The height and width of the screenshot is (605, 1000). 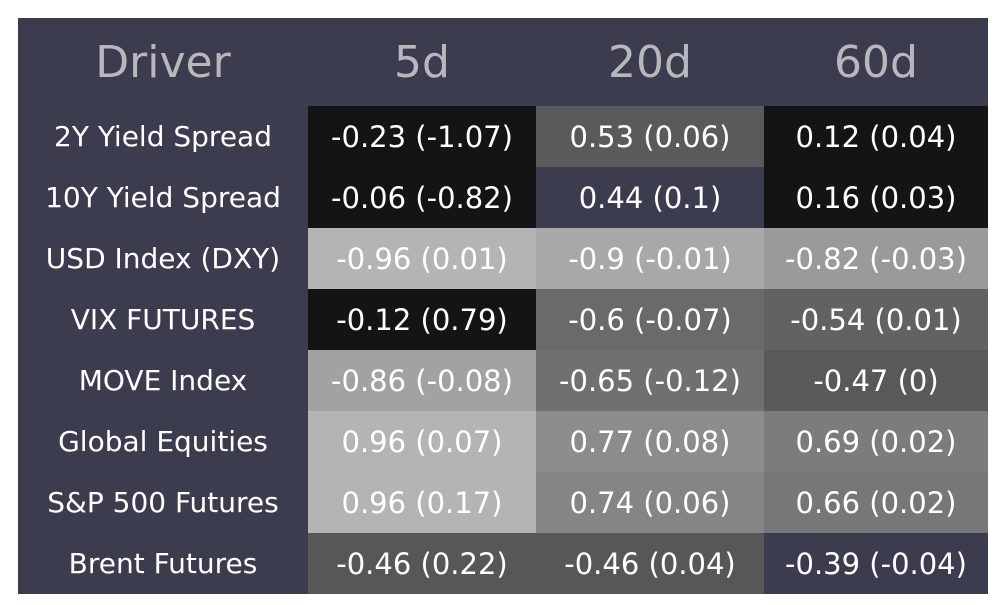 What do you see at coordinates (163, 62) in the screenshot?
I see `header-driver: Driver` at bounding box center [163, 62].